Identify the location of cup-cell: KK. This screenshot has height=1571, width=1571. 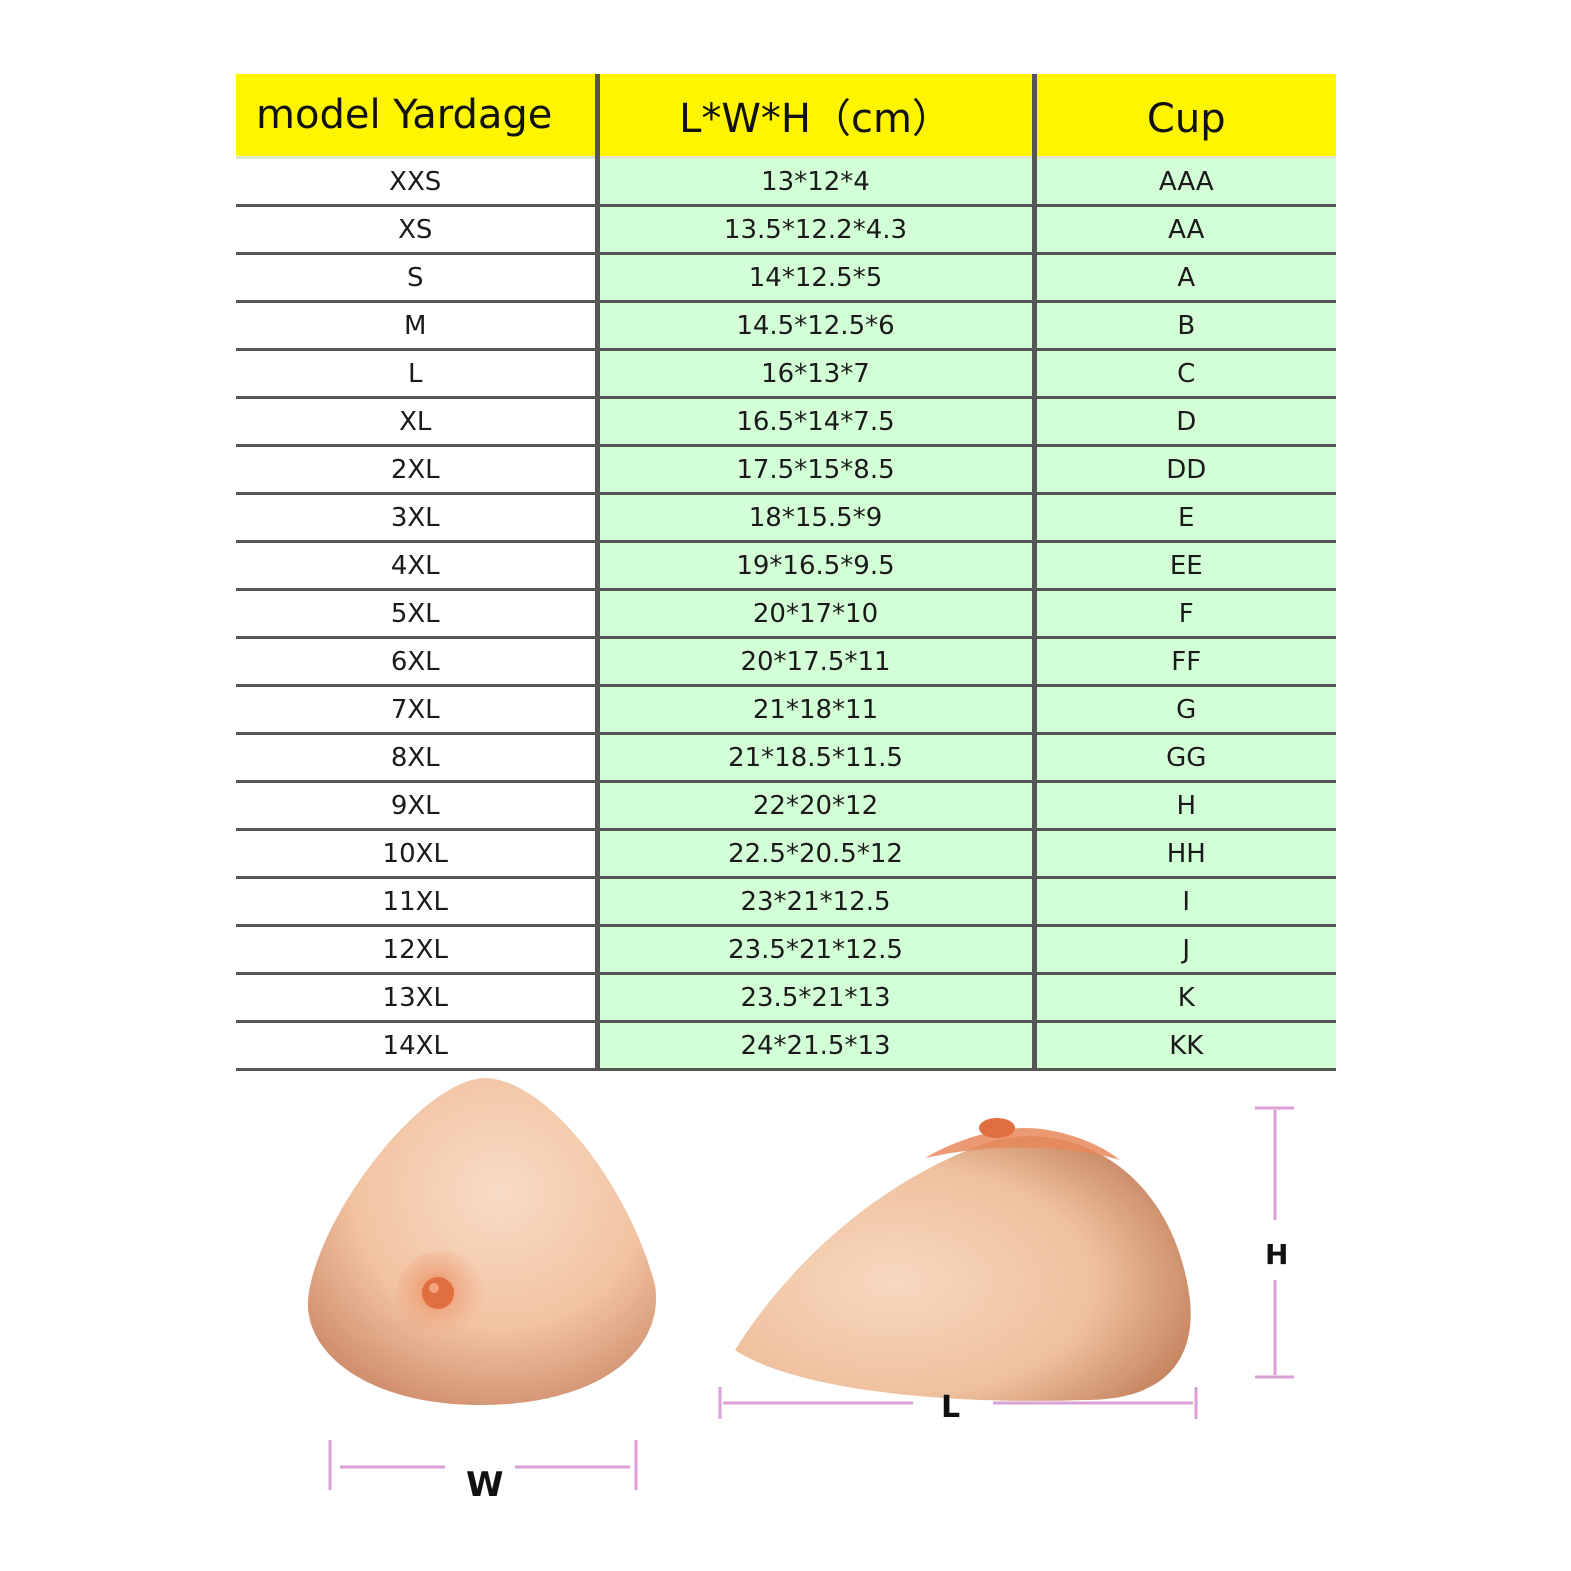
(1183, 1046).